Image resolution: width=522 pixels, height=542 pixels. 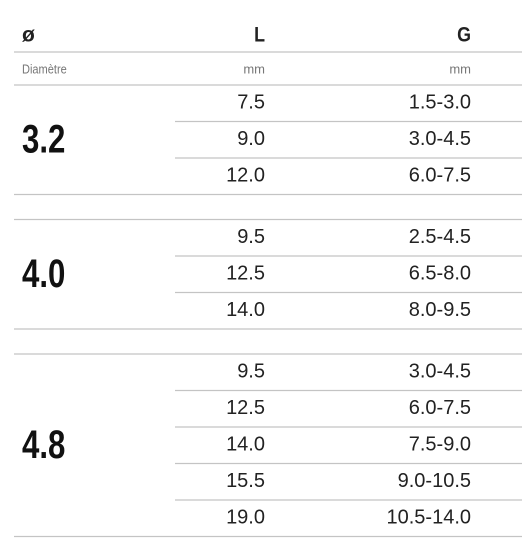 What do you see at coordinates (254, 68) in the screenshot?
I see `unit-l: mm` at bounding box center [254, 68].